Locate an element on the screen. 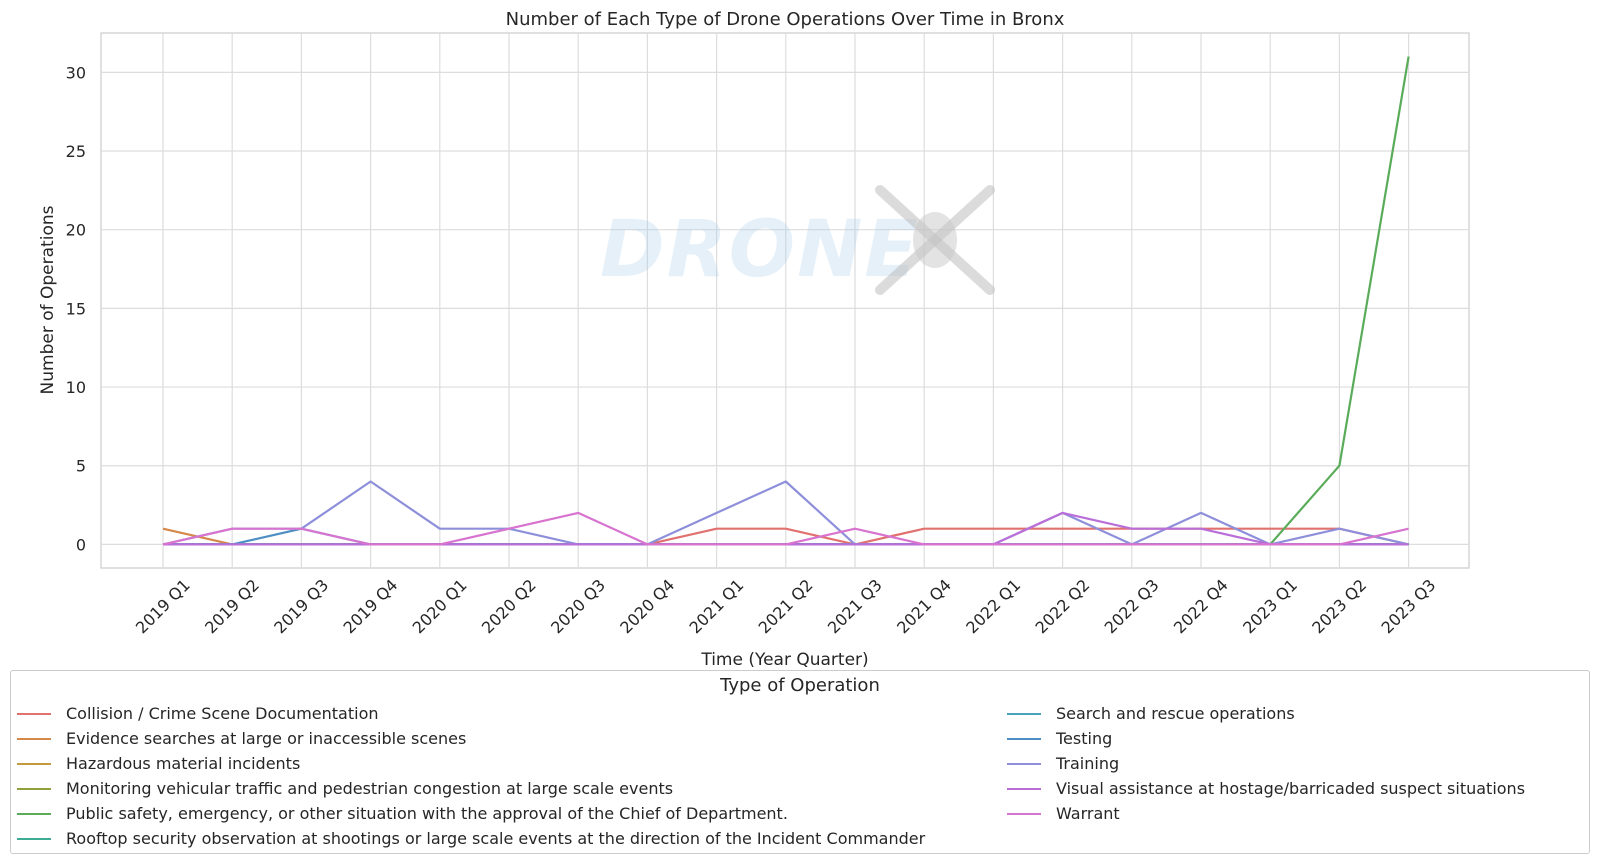 This screenshot has width=1600, height=863. y-axis-label: Number of Operations is located at coordinates (48, 299).